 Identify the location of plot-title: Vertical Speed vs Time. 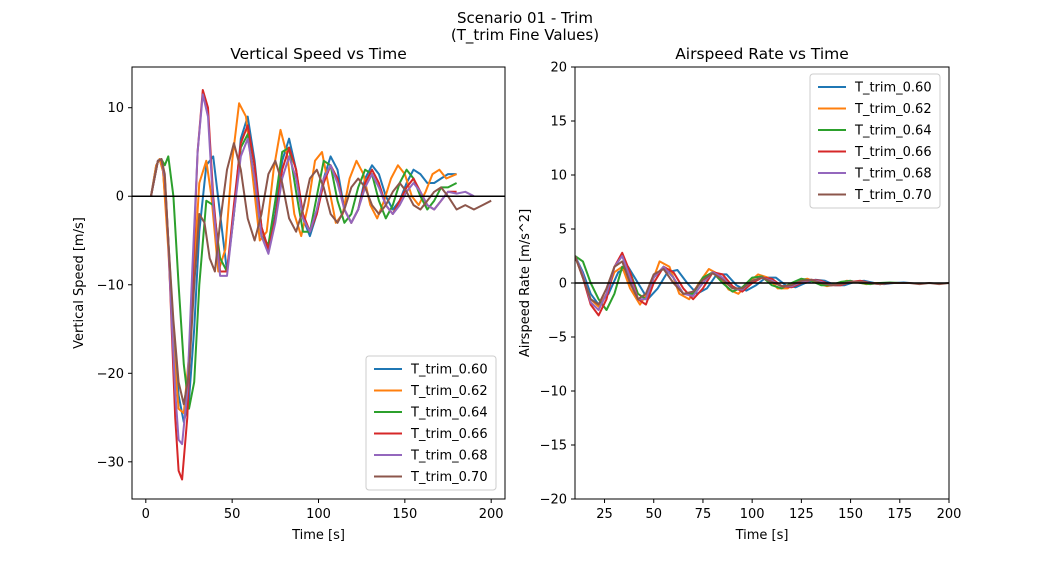
(318, 54).